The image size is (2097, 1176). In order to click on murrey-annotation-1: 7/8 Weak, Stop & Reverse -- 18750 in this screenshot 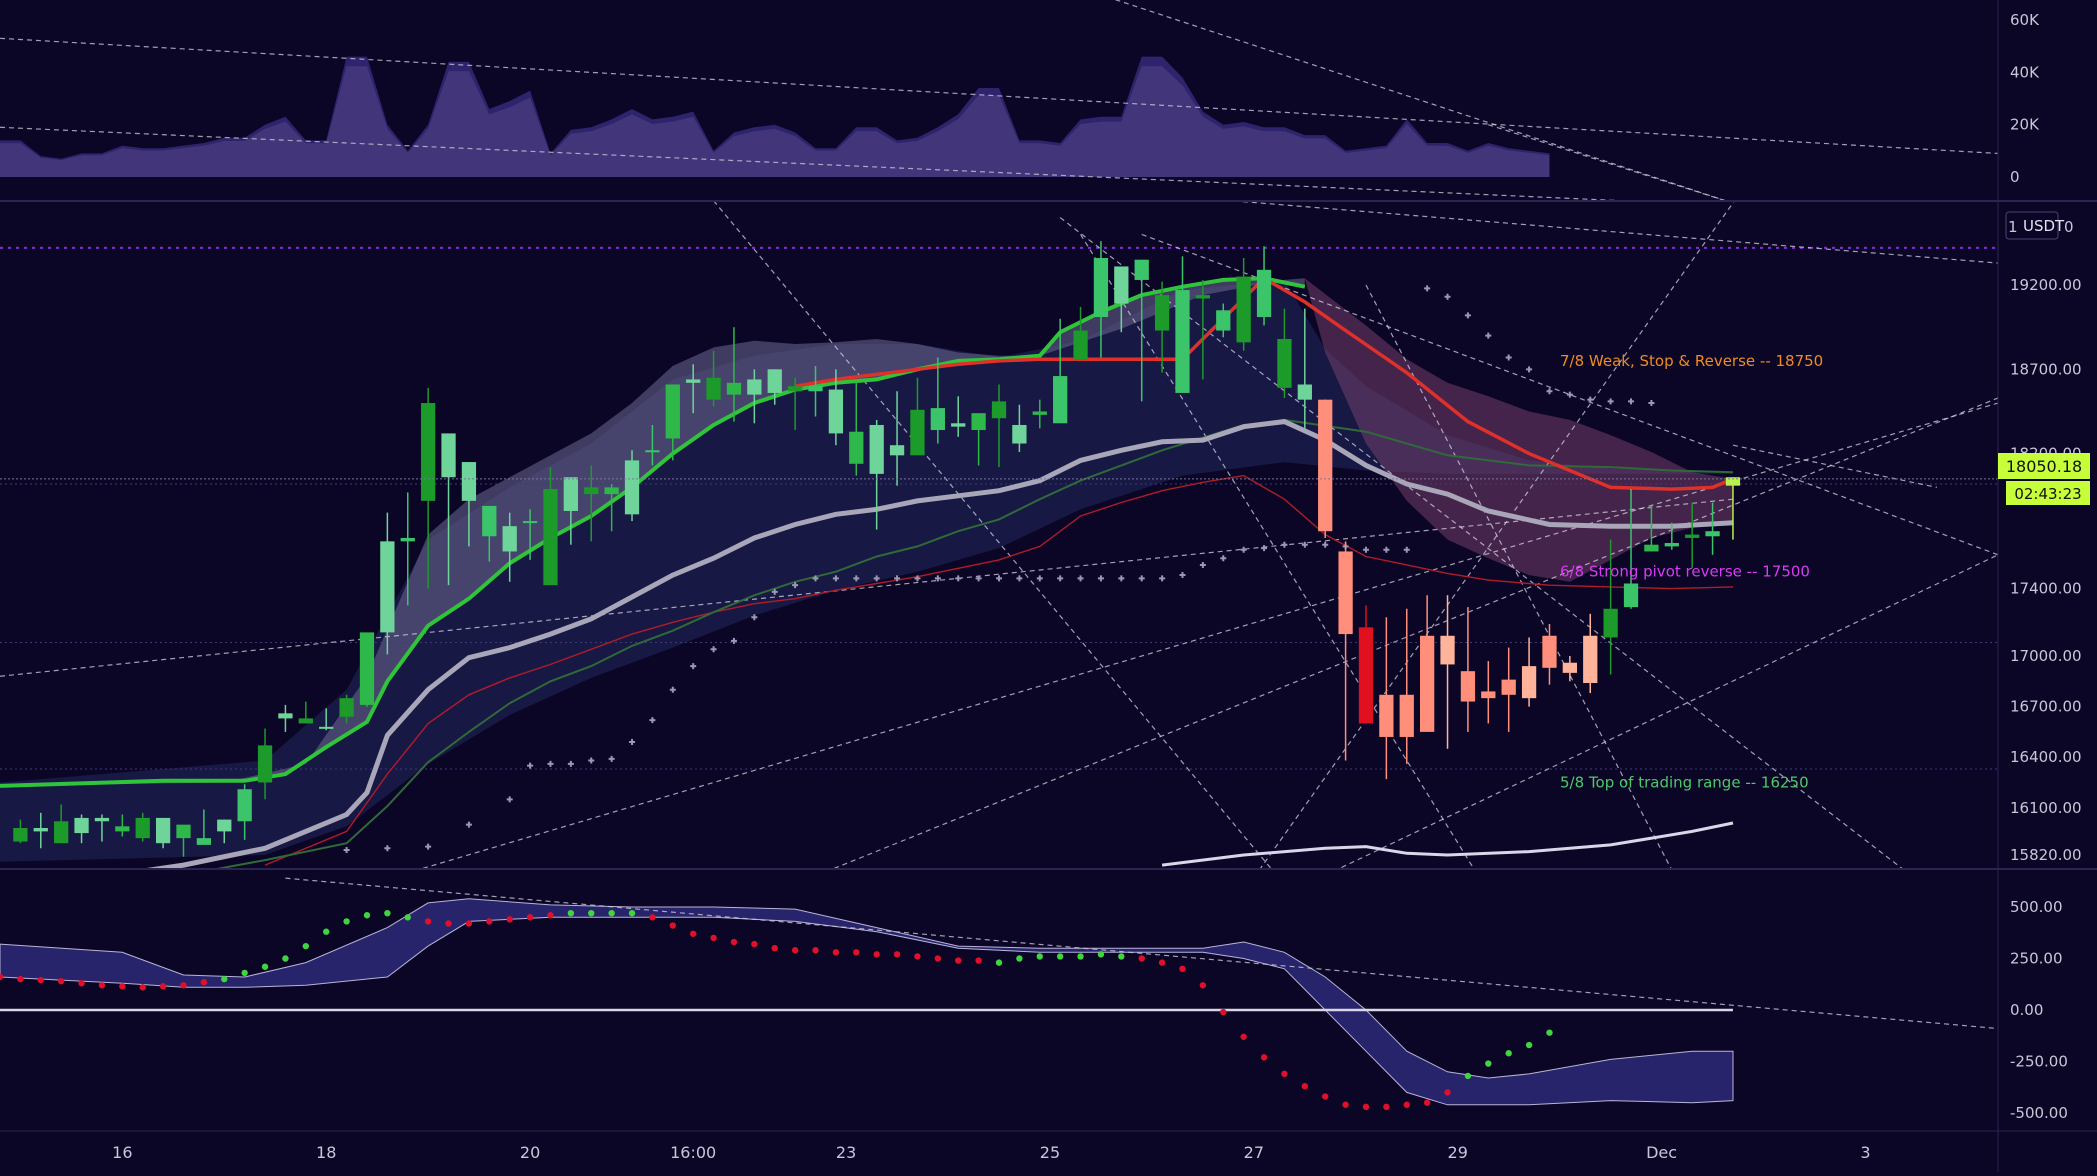, I will do `click(1691, 361)`.